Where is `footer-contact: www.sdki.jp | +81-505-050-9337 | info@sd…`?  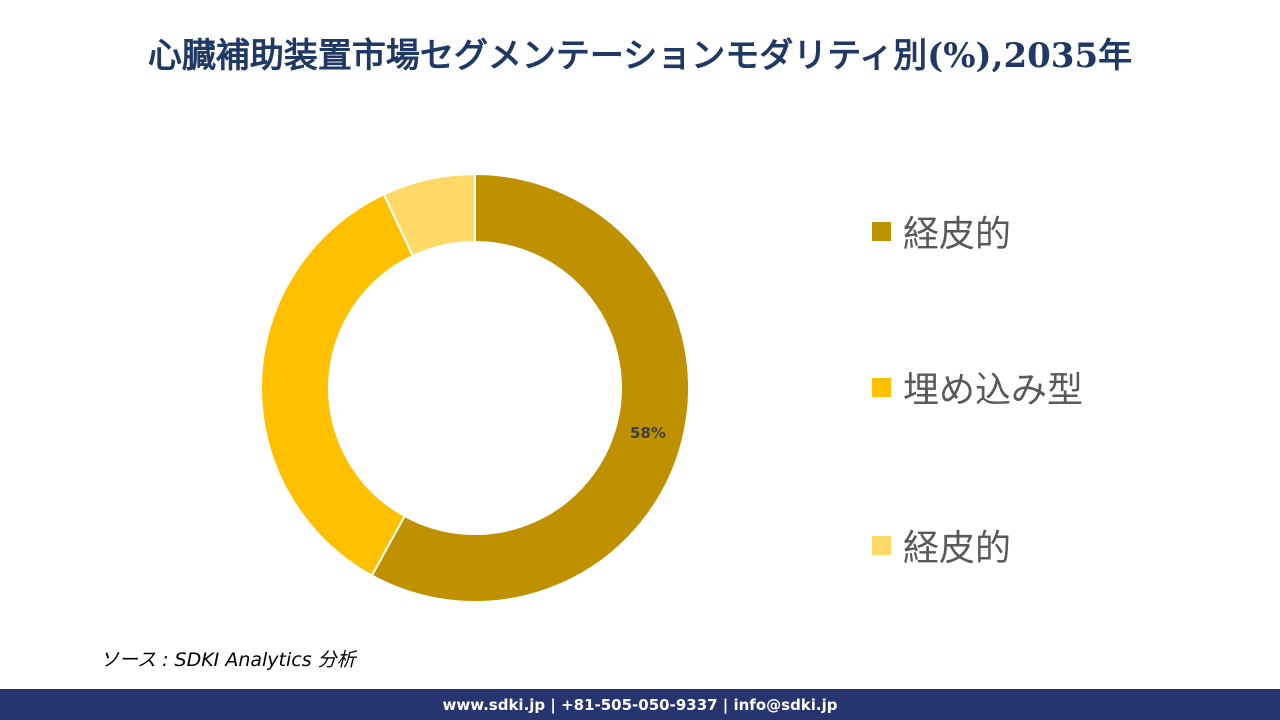 footer-contact: www.sdki.jp | +81-505-050-9337 | info@sd… is located at coordinates (640, 704).